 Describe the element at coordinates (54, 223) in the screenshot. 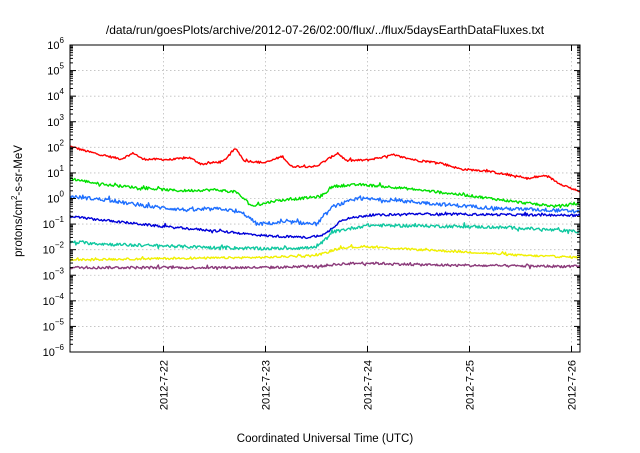

I see `y-tick-label: 10⁻¹` at that location.